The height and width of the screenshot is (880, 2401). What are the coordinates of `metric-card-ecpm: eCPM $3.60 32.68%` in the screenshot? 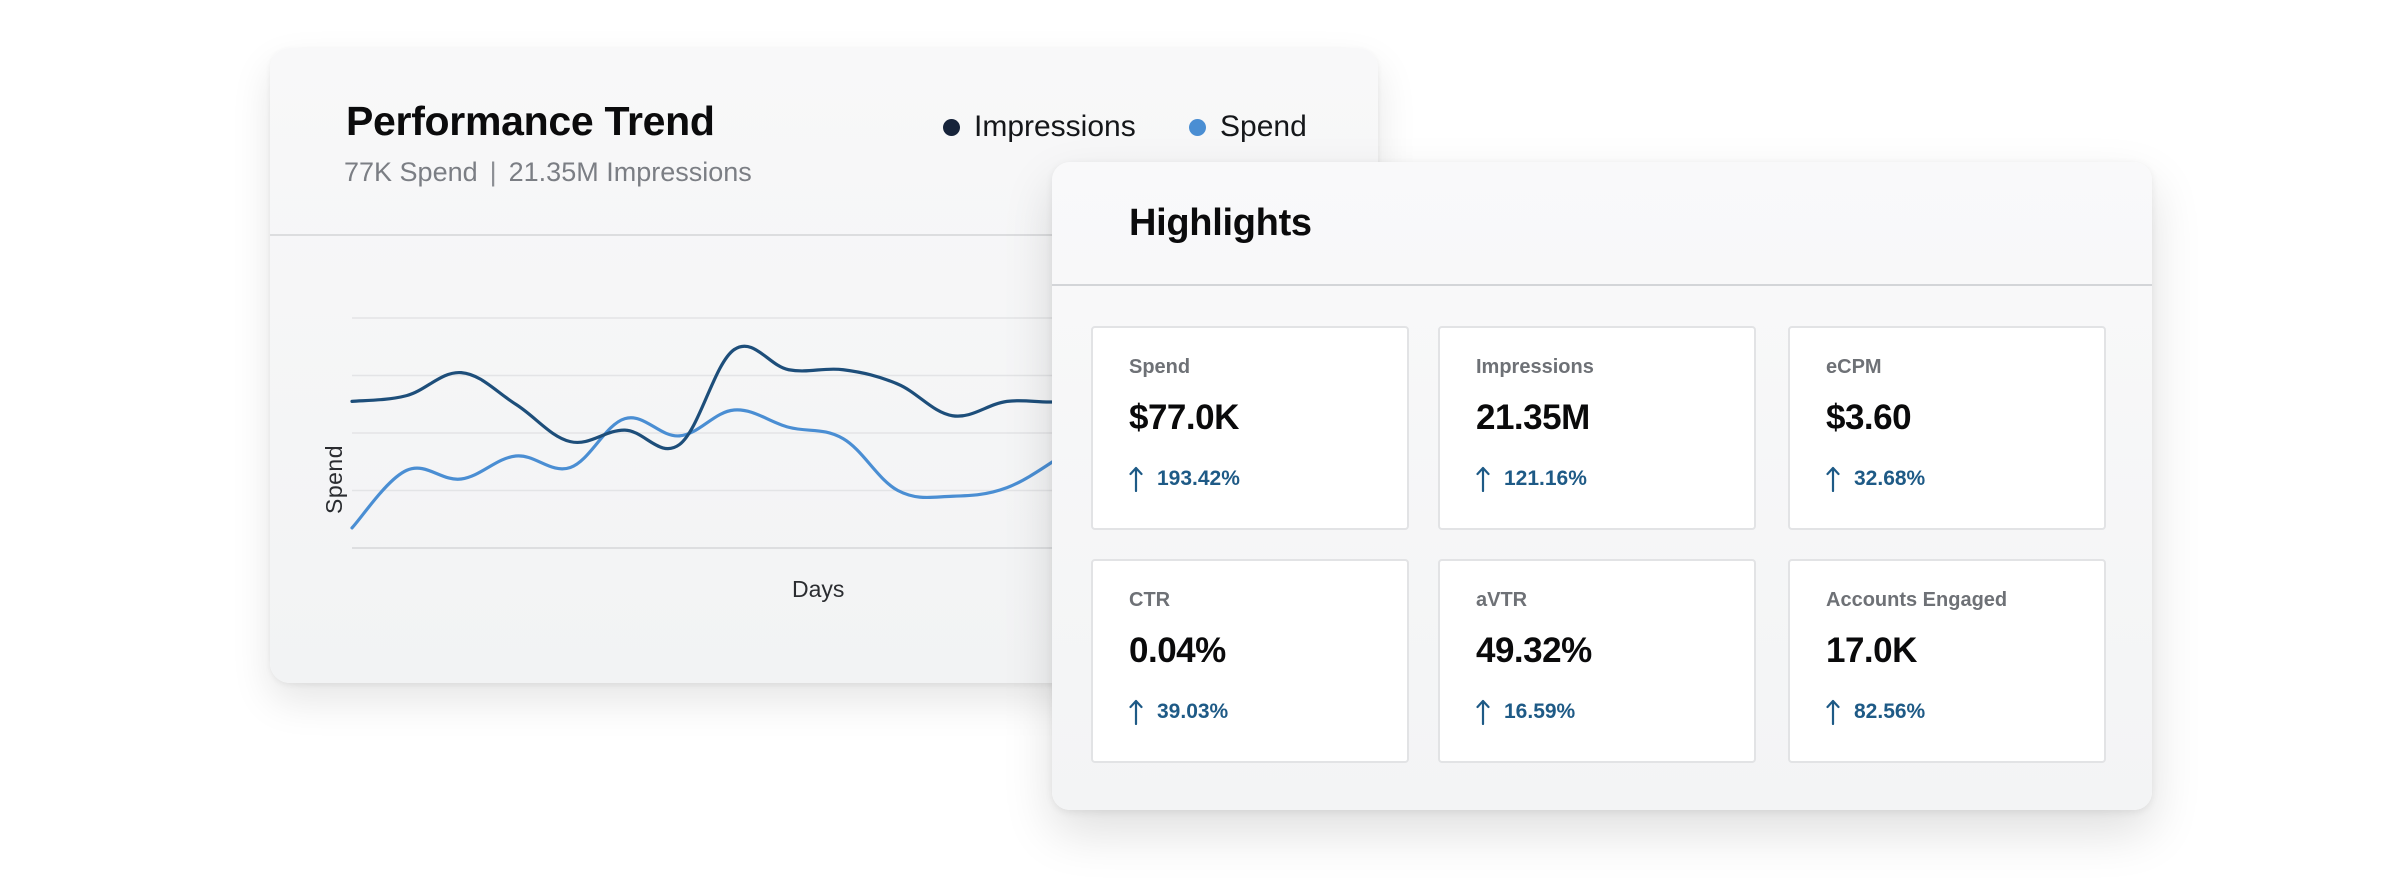 It's located at (1947, 428).